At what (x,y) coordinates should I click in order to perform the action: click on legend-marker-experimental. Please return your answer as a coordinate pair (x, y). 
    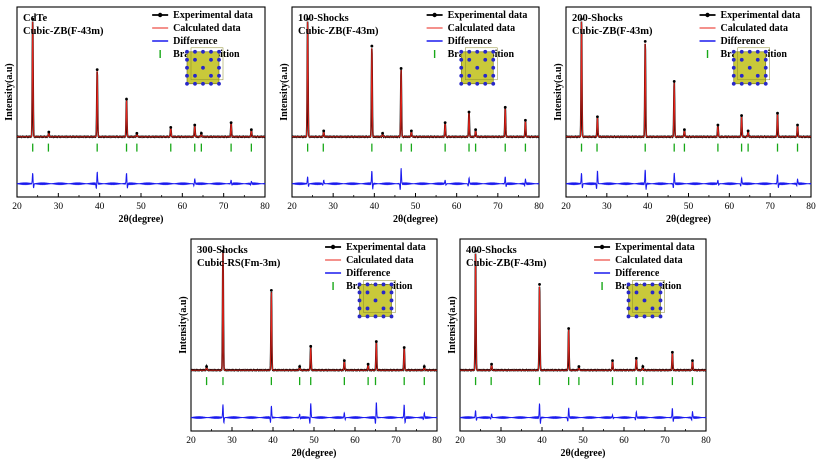
    Looking at the image, I should click on (160, 15).